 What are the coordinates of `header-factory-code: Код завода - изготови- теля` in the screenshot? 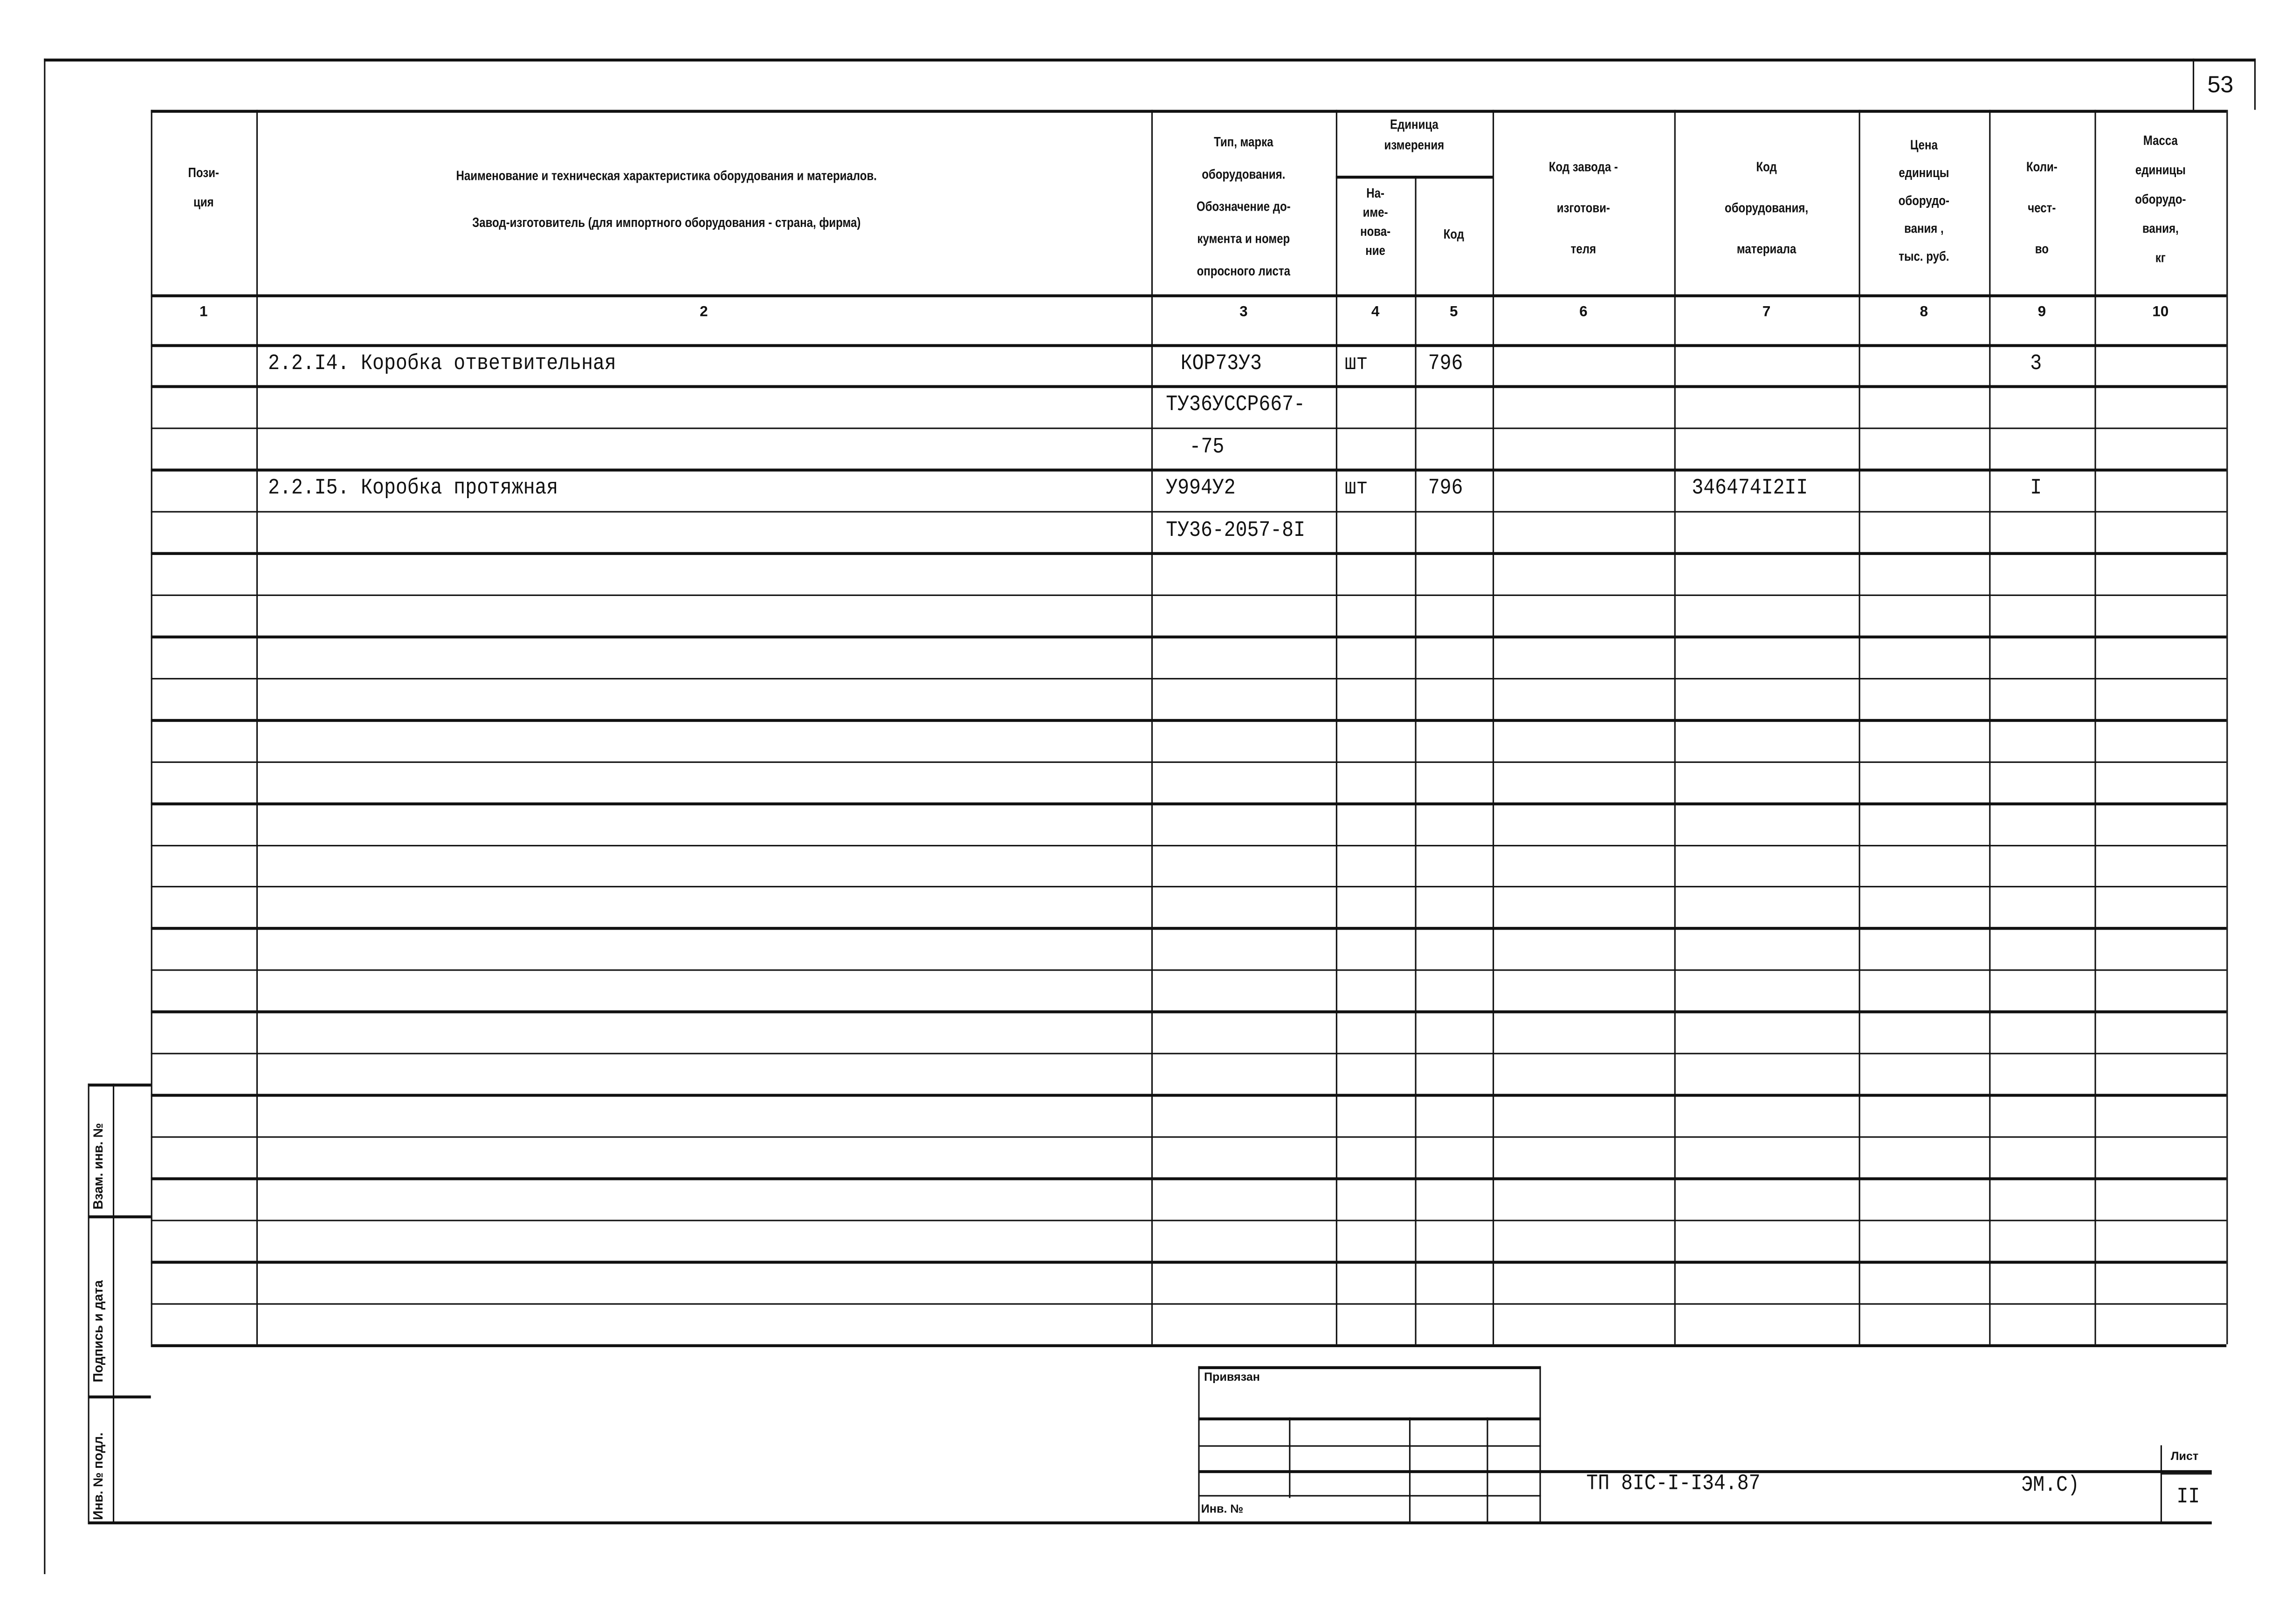 It's located at (1583, 207).